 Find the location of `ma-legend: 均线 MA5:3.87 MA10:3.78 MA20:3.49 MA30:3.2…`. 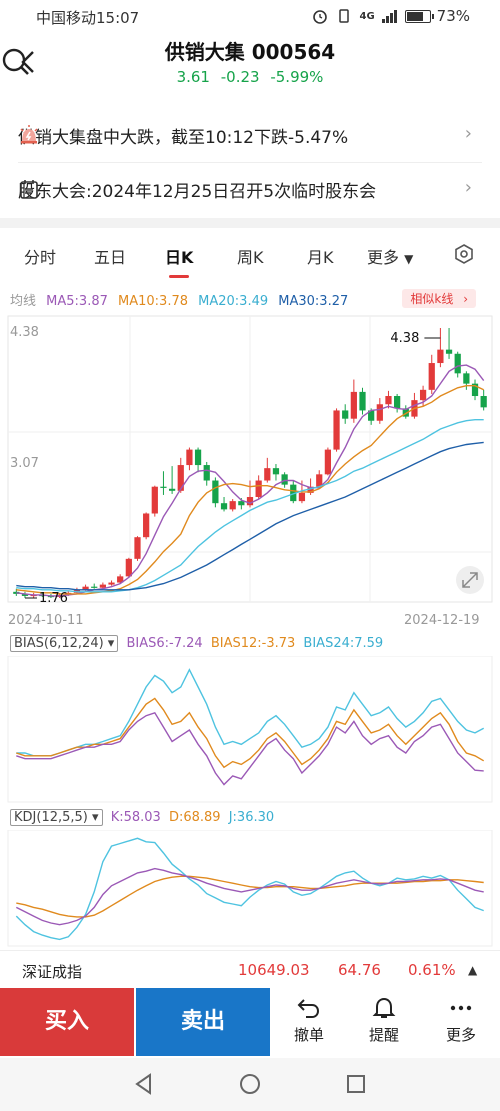

ma-legend: 均线 MA5:3.87 MA10:3.78 MA20:3.49 MA30:3.2… is located at coordinates (250, 299).